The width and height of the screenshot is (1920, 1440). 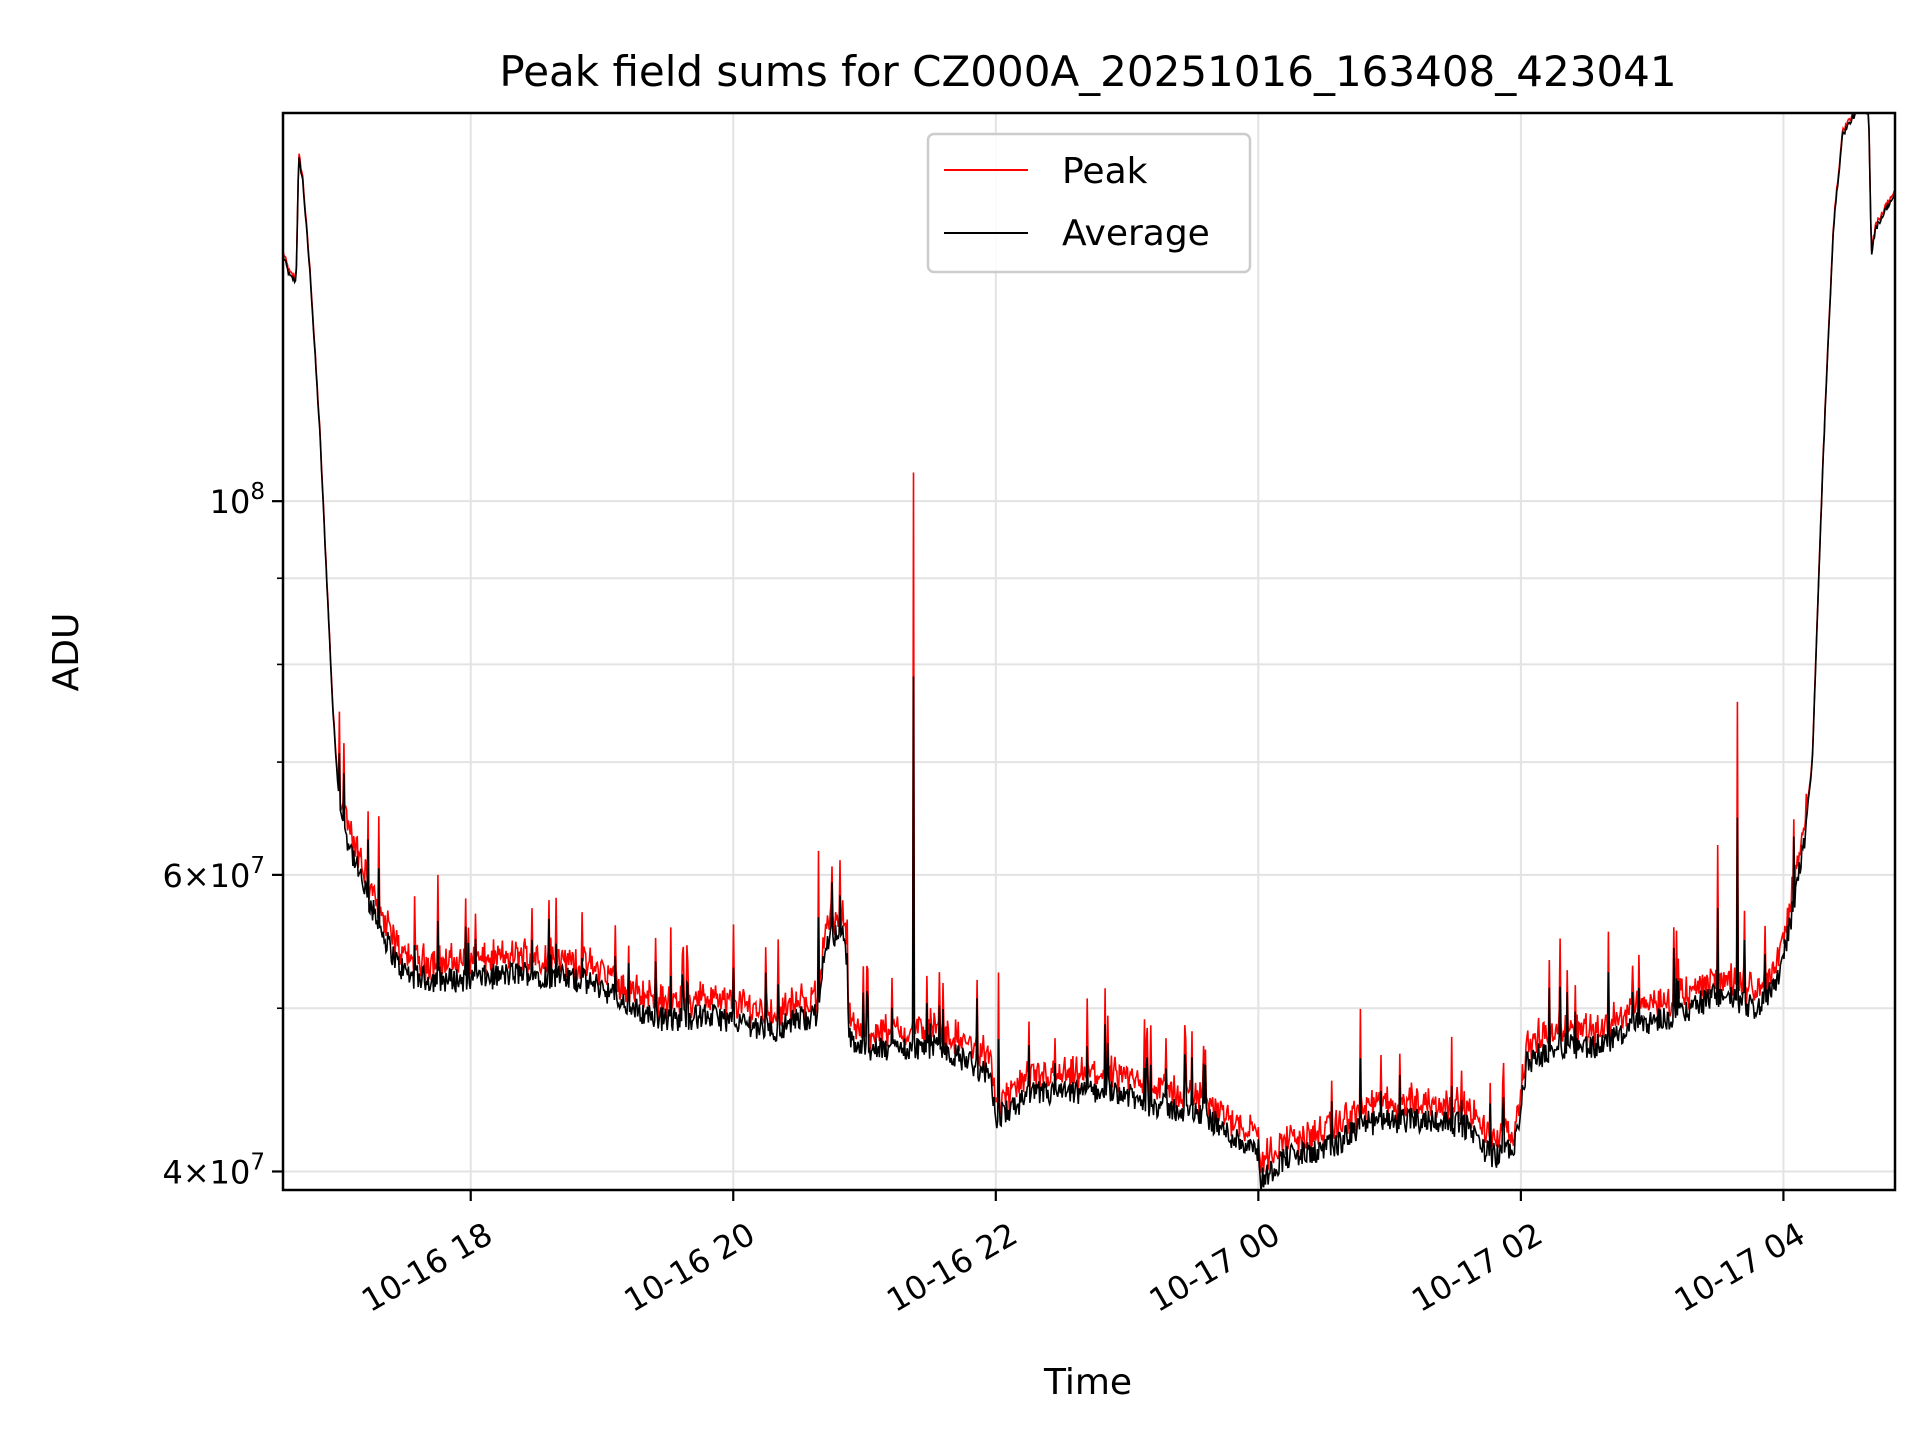 What do you see at coordinates (66, 652) in the screenshot?
I see `y-axis-label: ADU` at bounding box center [66, 652].